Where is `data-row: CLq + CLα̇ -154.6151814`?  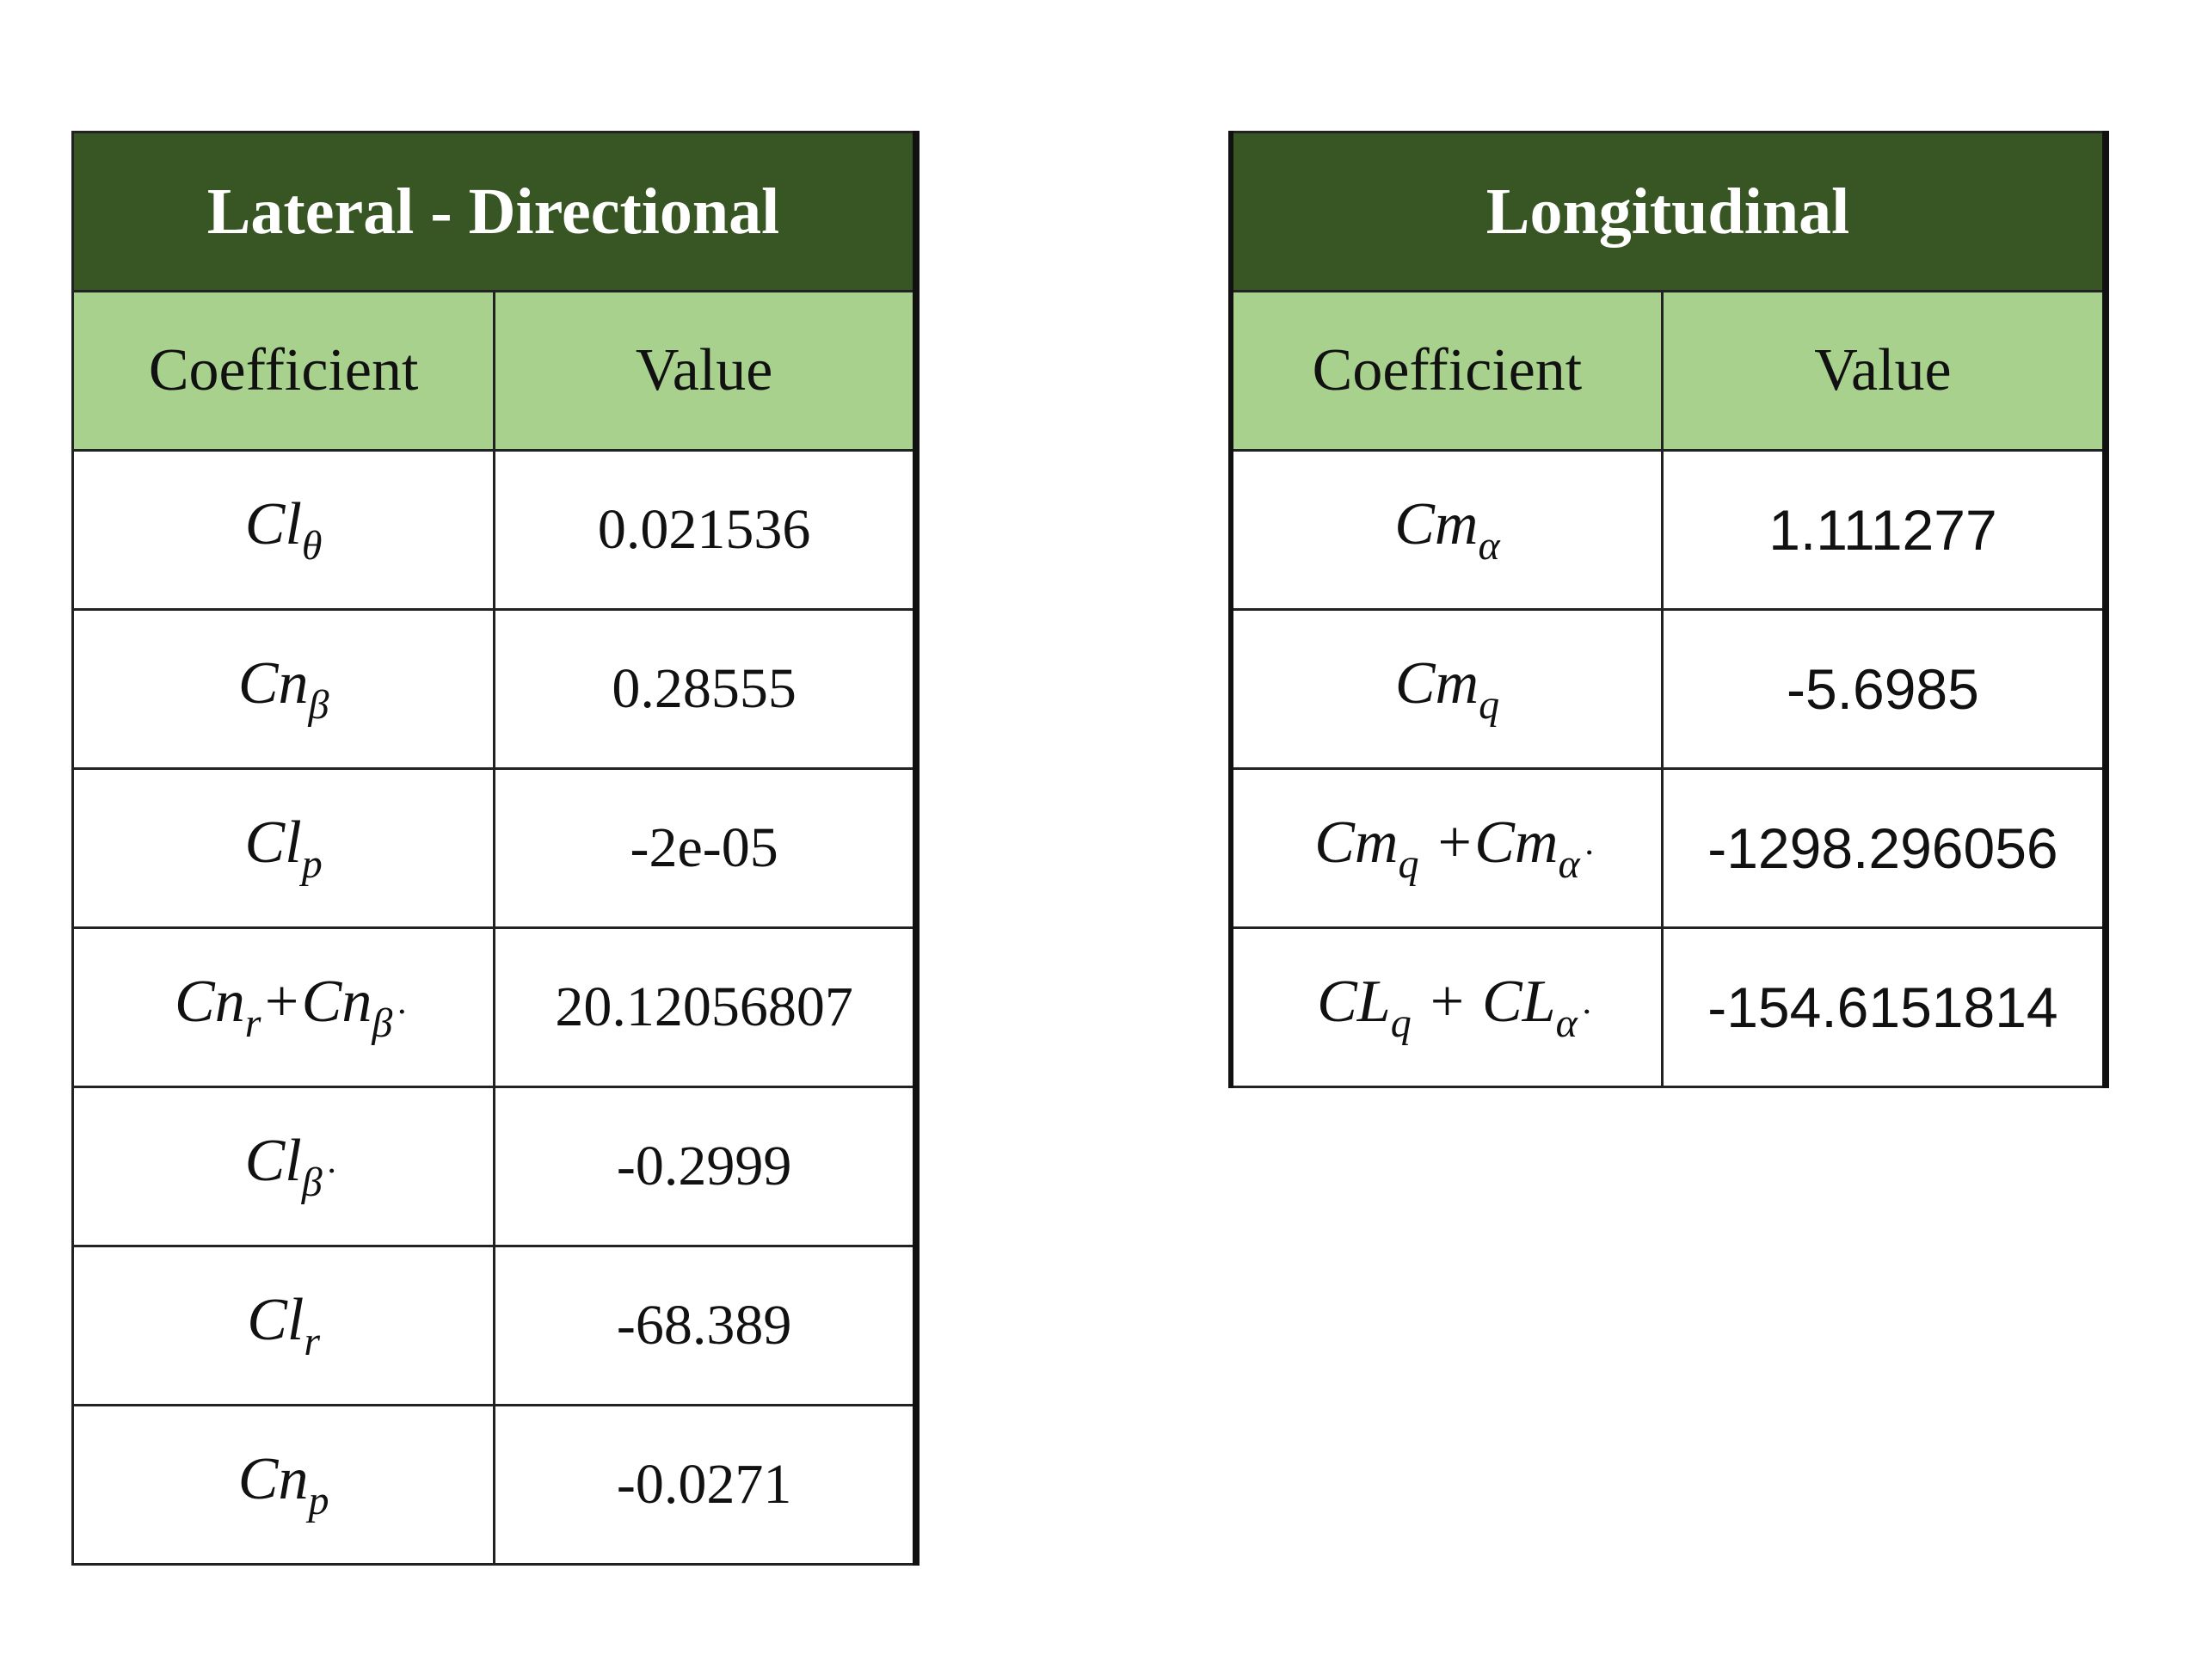 data-row: CLq + CLα̇ -154.6151814 is located at coordinates (1668, 1007).